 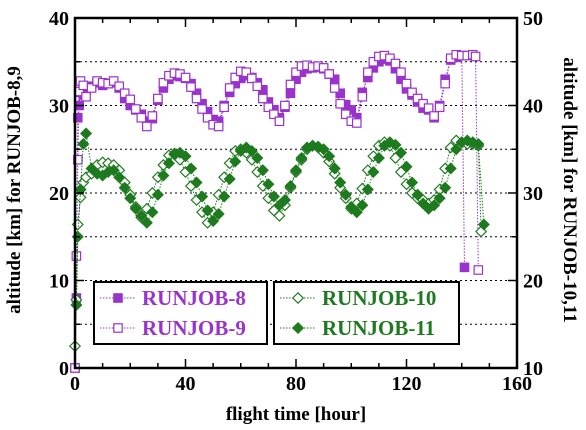 What do you see at coordinates (533, 107) in the screenshot?
I see `y-tick-label-right: 40` at bounding box center [533, 107].